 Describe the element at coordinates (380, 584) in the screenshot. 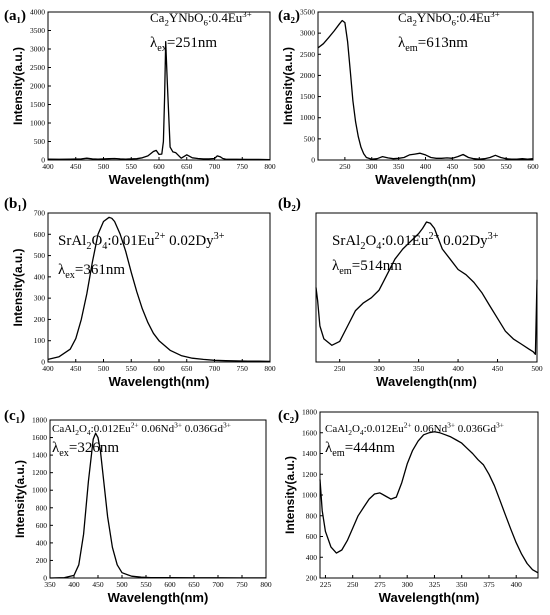

I see `x-tick-label: 275` at that location.